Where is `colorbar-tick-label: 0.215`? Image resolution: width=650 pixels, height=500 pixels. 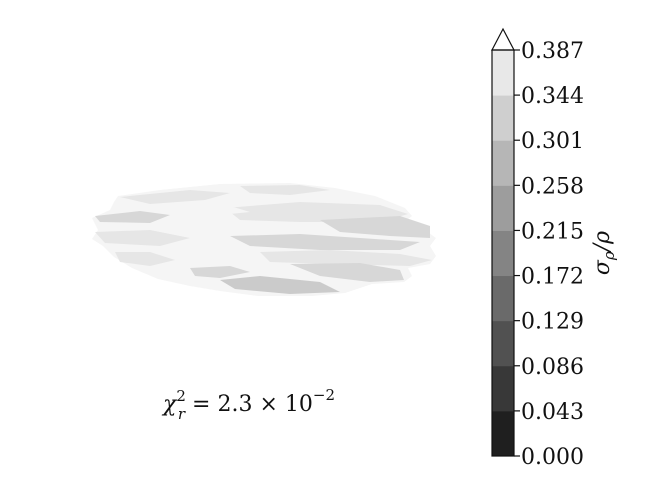
colorbar-tick-label: 0.215 is located at coordinates (552, 231).